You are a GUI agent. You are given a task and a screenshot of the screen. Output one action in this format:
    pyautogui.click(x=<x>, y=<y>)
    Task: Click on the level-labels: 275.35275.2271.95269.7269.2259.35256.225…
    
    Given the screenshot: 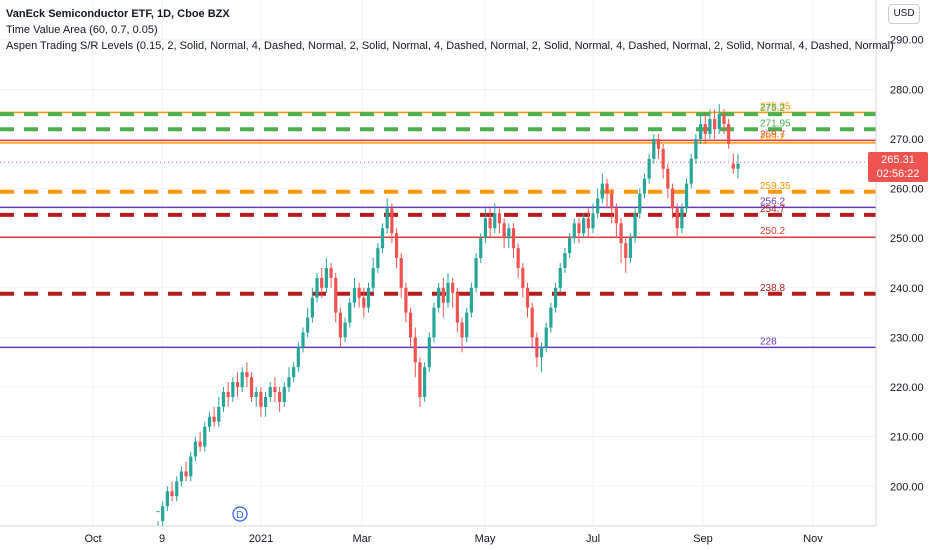 What is the action you would take?
    pyautogui.click(x=775, y=224)
    